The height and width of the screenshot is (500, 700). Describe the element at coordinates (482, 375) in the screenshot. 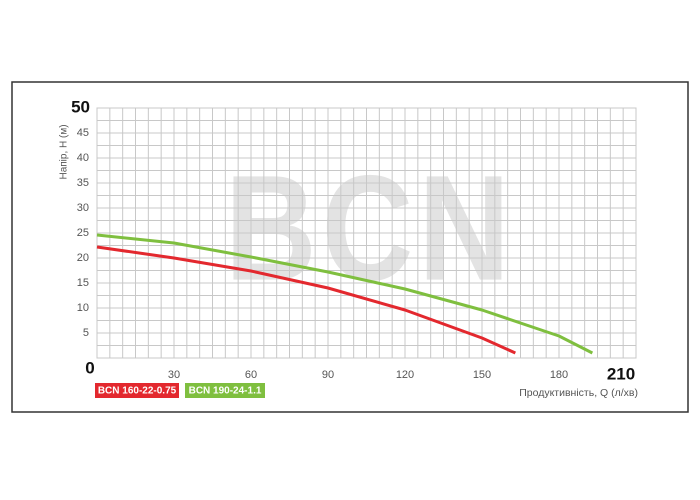

I see `x-tick-label: 150` at that location.